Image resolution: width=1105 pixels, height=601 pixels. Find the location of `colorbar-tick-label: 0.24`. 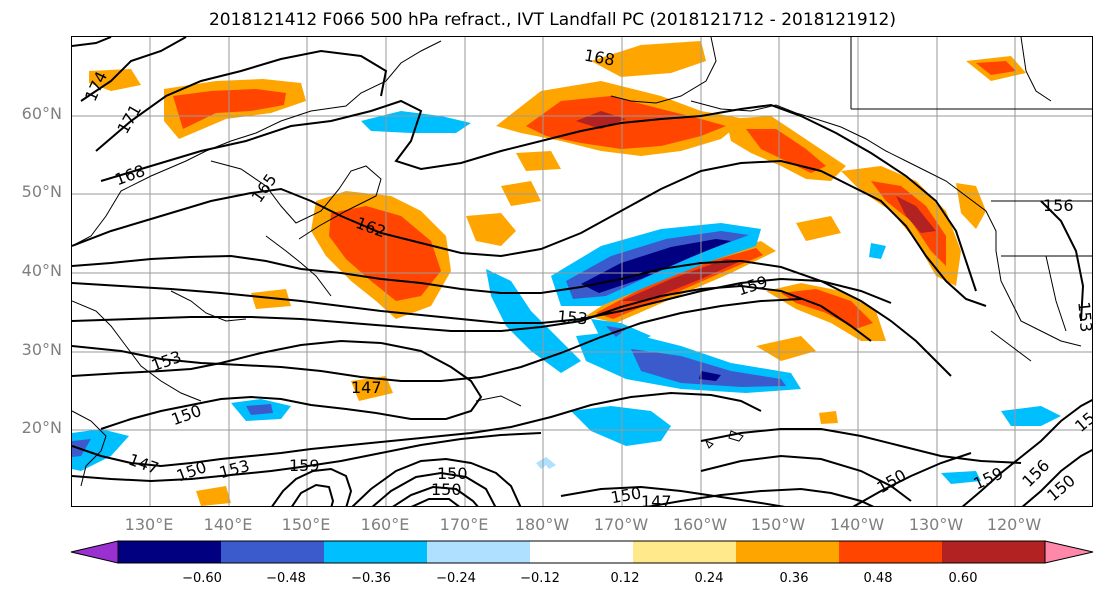

colorbar-tick-label: 0.24 is located at coordinates (709, 578).